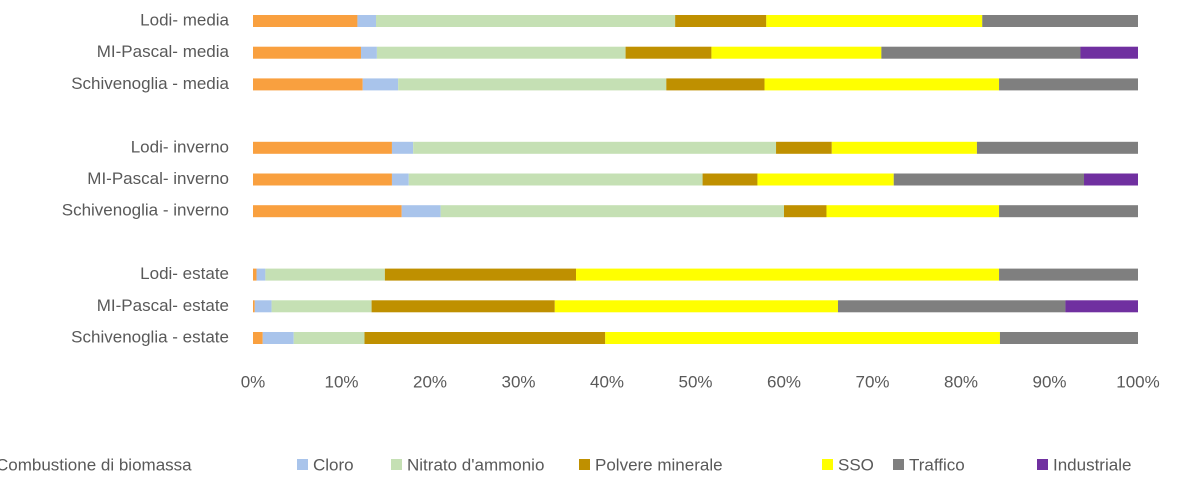 The width and height of the screenshot is (1196, 477). Describe the element at coordinates (856, 464) in the screenshot. I see `legend-label: SSO` at that location.